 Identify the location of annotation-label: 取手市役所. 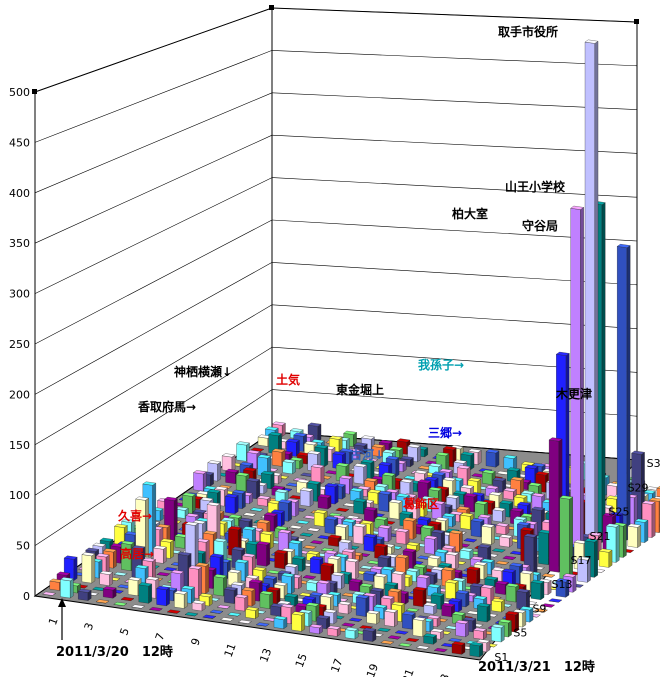
(528, 31).